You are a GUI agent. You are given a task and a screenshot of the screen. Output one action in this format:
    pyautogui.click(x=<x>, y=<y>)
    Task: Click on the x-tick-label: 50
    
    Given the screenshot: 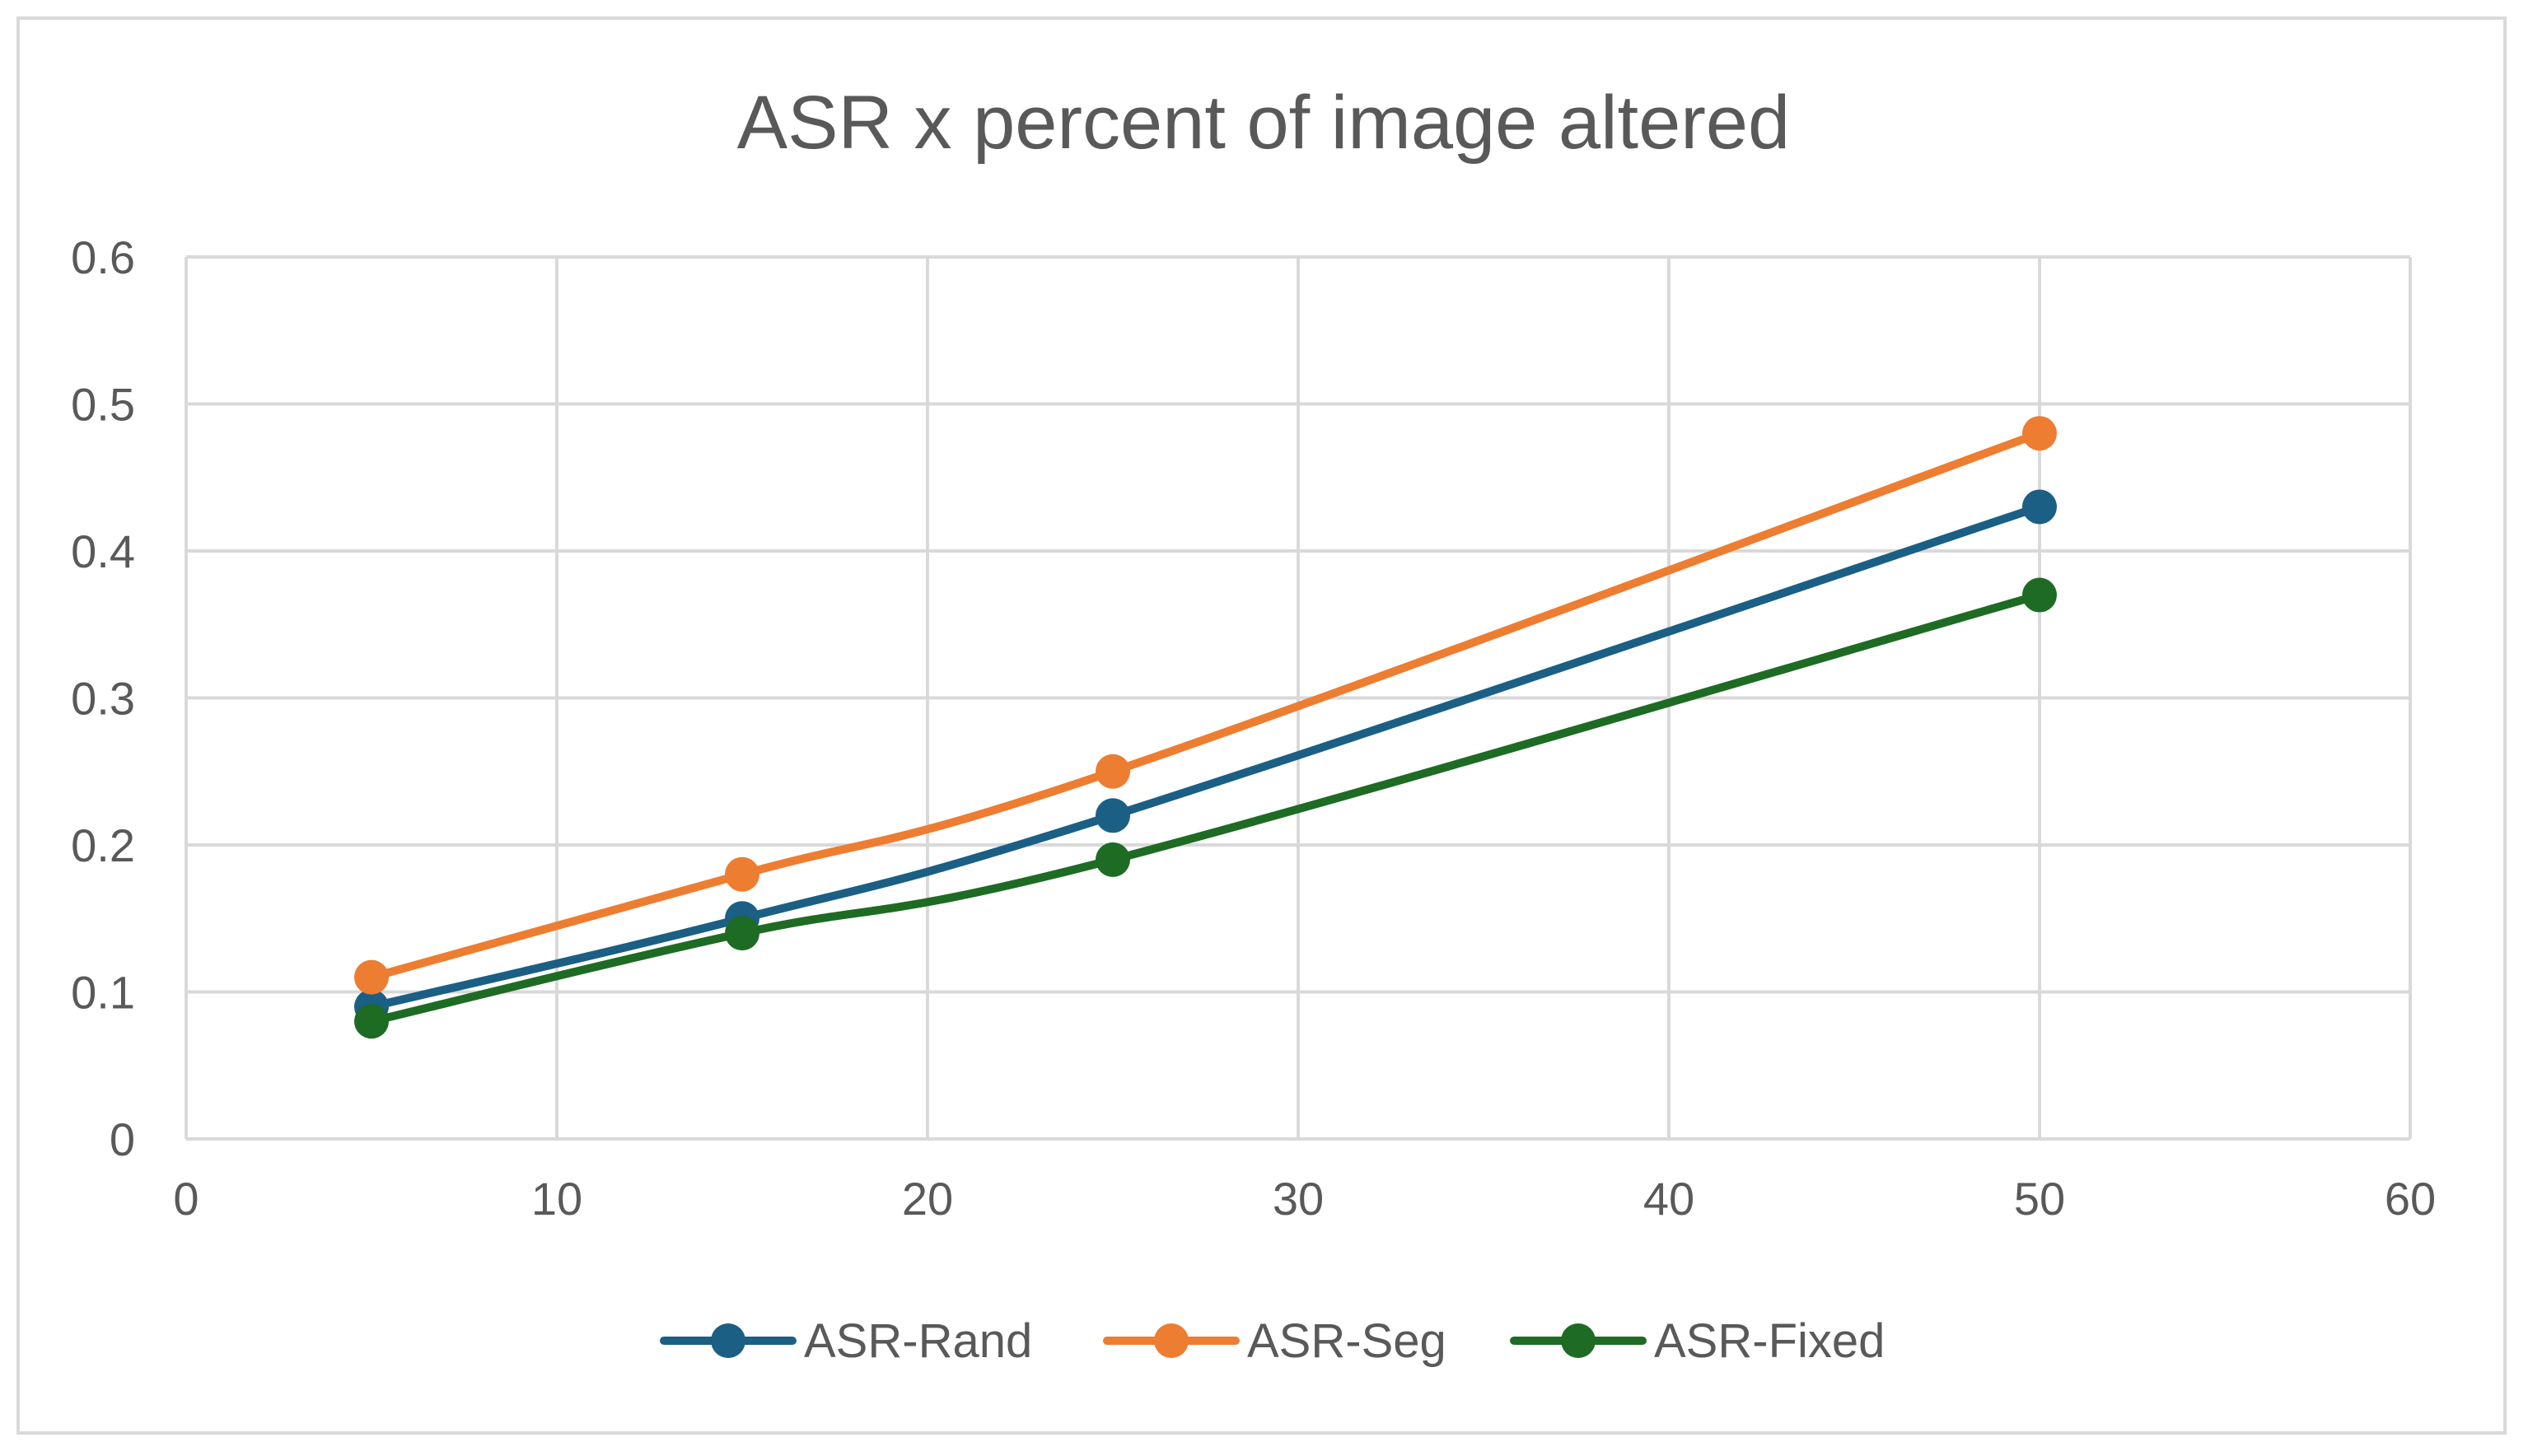 What is the action you would take?
    pyautogui.click(x=2039, y=1199)
    